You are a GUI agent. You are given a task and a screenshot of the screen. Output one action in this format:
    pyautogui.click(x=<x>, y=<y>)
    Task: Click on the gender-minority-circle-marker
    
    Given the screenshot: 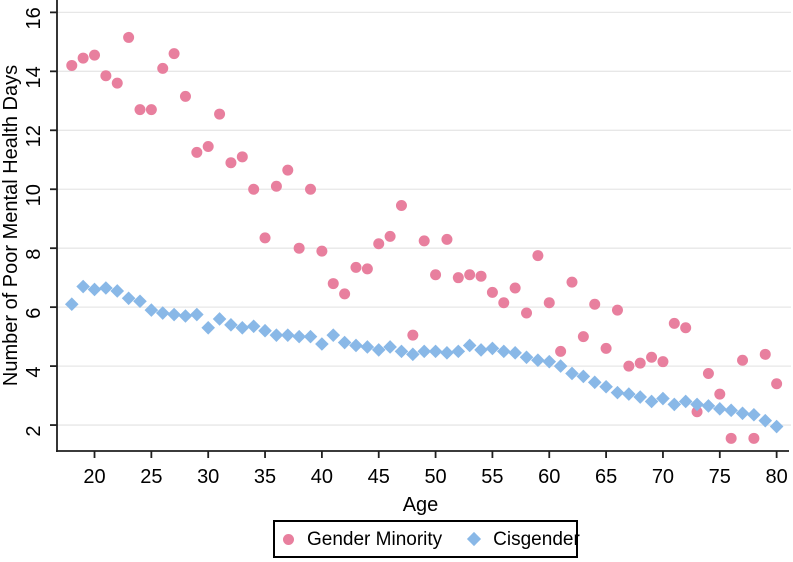 What is the action you would take?
    pyautogui.click(x=288, y=539)
    